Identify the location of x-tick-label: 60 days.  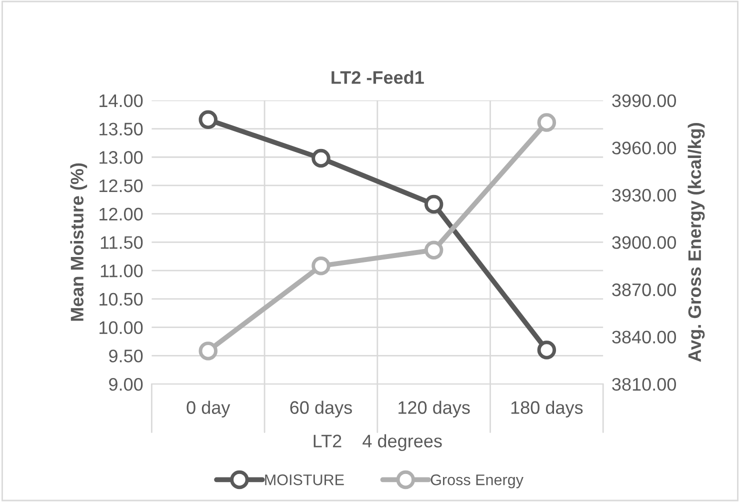
(321, 409).